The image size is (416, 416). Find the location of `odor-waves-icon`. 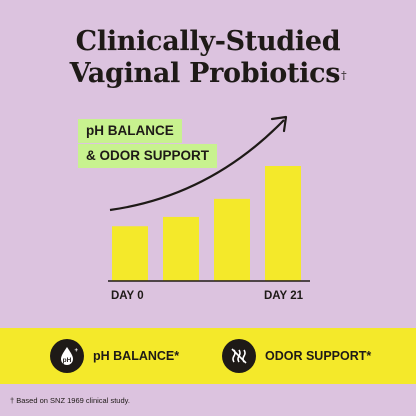

odor-waves-icon is located at coordinates (239, 356).